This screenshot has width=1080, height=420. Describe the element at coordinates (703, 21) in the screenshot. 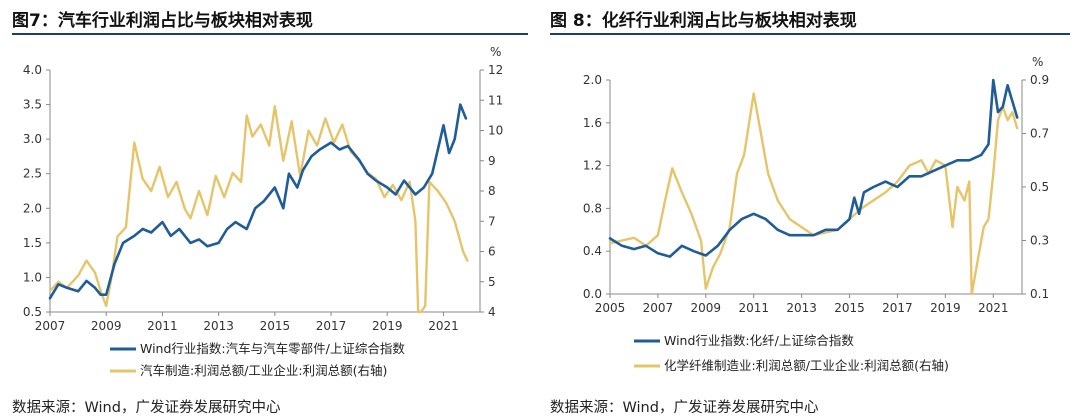

I see `figure-8-title: 图 8：化纤行业利润占比与板块相对表现` at that location.